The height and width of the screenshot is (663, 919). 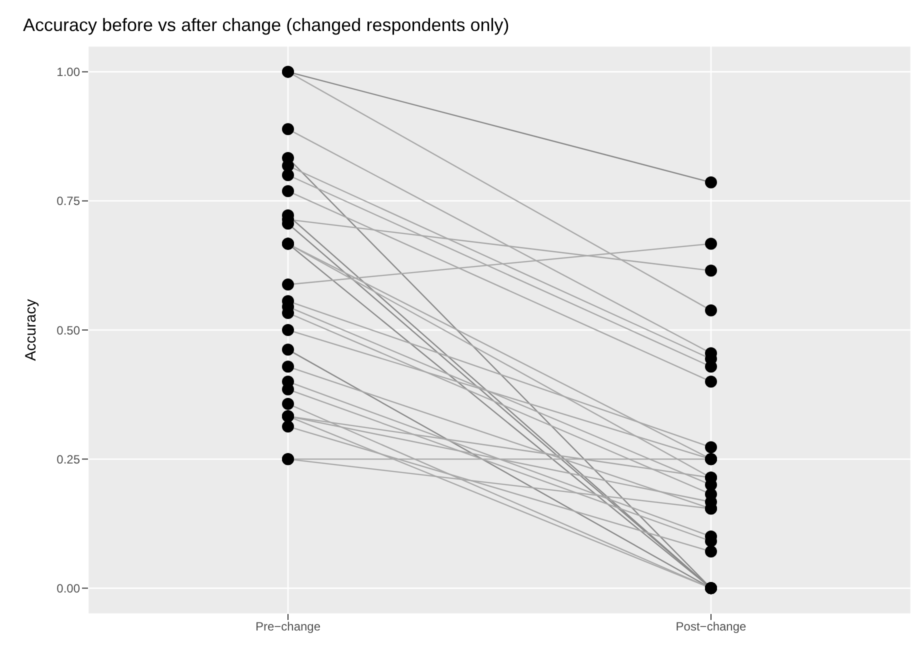 What do you see at coordinates (68, 588) in the screenshot?
I see `y-tick-label: 0.00` at bounding box center [68, 588].